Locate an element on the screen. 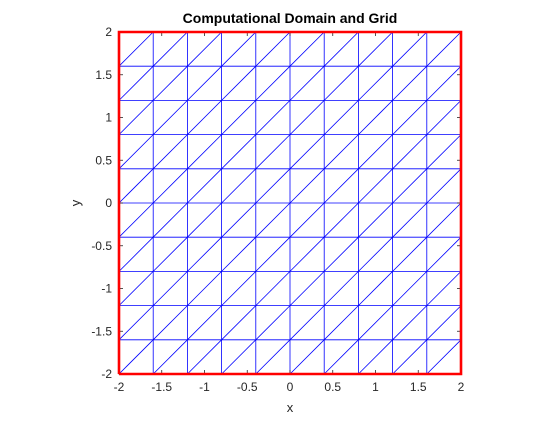 The image size is (560, 425). y-tick-labels: -2 -1.5 -1 -0.5 0 0.5 1 1.5 2 is located at coordinates (101, 203).